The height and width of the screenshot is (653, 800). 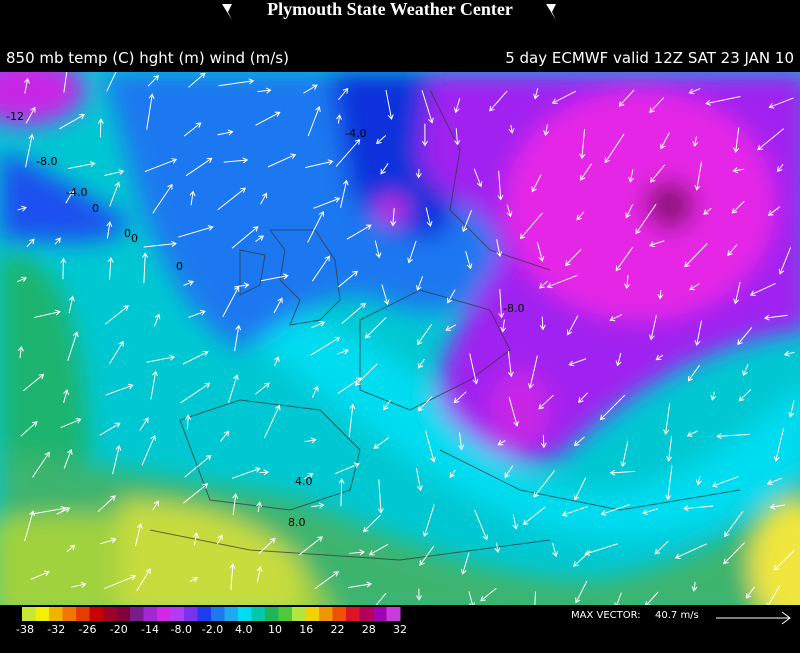 I want to click on colorbar-label: -14, so click(x=150, y=629).